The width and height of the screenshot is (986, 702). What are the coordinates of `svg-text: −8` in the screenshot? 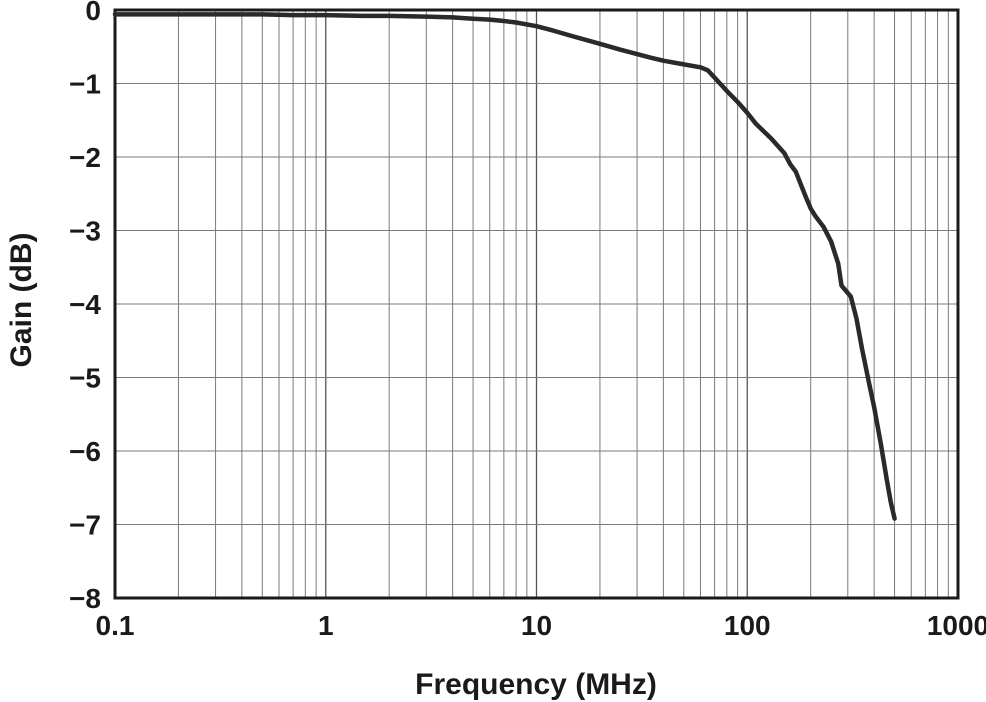 It's located at (85, 598).